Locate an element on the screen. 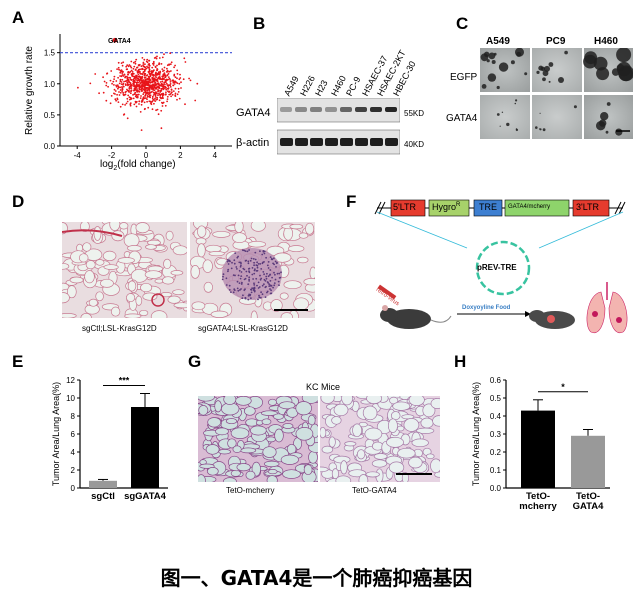  category-label: TetO- is located at coordinates (588, 496).